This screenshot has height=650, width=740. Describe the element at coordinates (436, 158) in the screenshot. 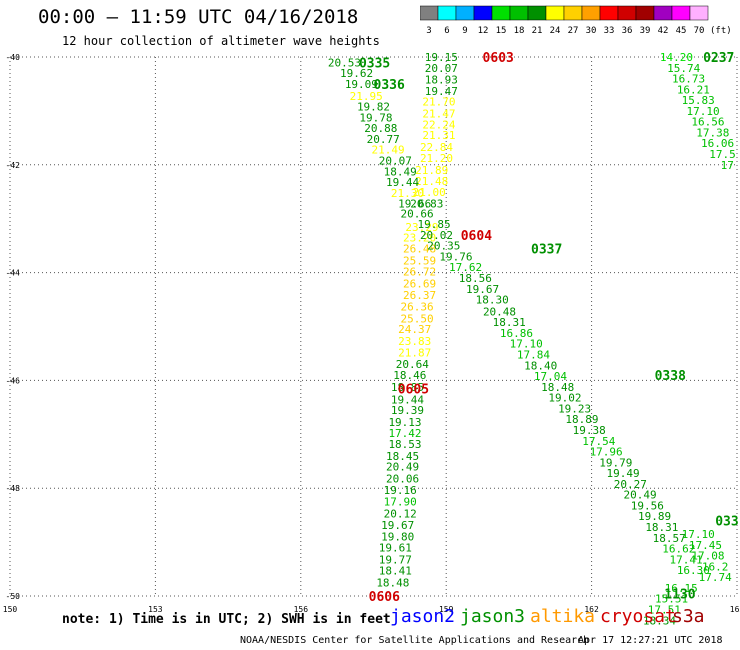

I see `swh-value: 21.20` at that location.